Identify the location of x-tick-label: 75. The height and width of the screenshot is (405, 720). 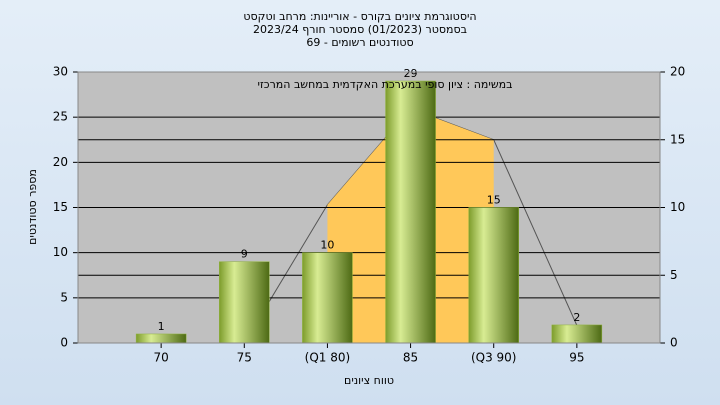
(244, 358).